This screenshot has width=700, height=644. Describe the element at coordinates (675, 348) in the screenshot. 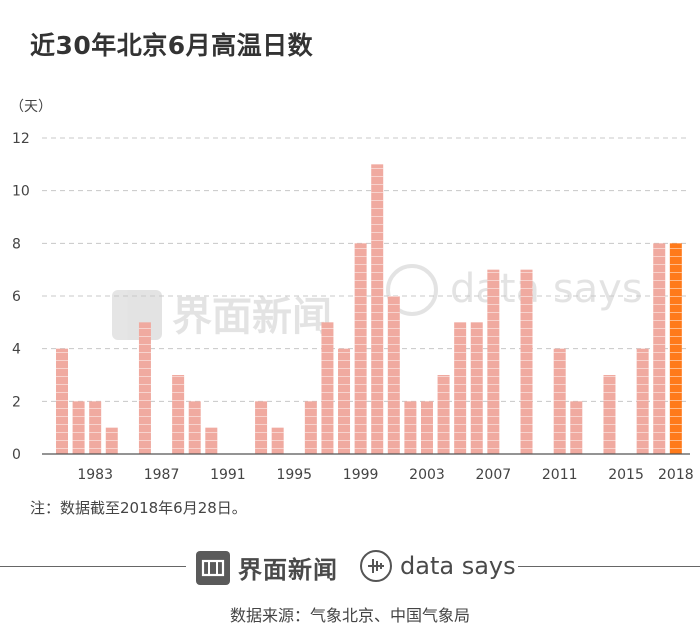

I see `bar-texture-2018` at that location.